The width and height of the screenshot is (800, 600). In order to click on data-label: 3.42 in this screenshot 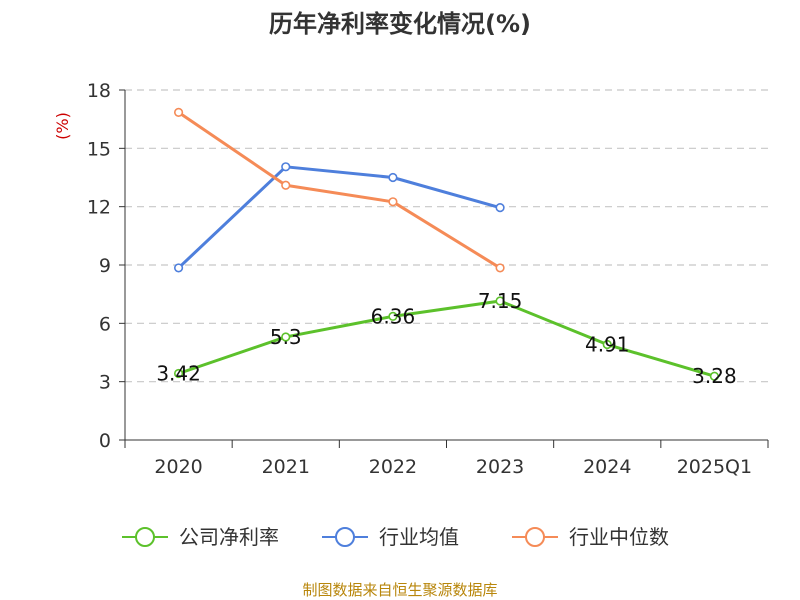, I will do `click(178, 374)`.